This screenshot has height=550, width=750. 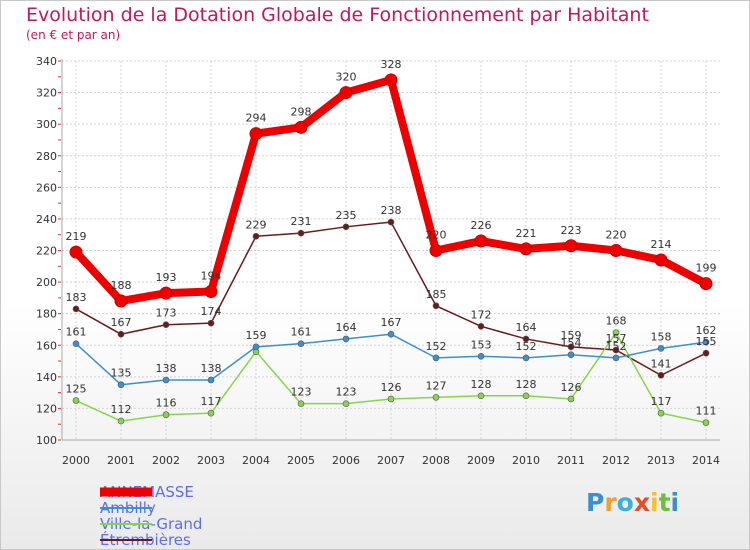 I want to click on value-label-etrembieres: 157, so click(x=616, y=338).